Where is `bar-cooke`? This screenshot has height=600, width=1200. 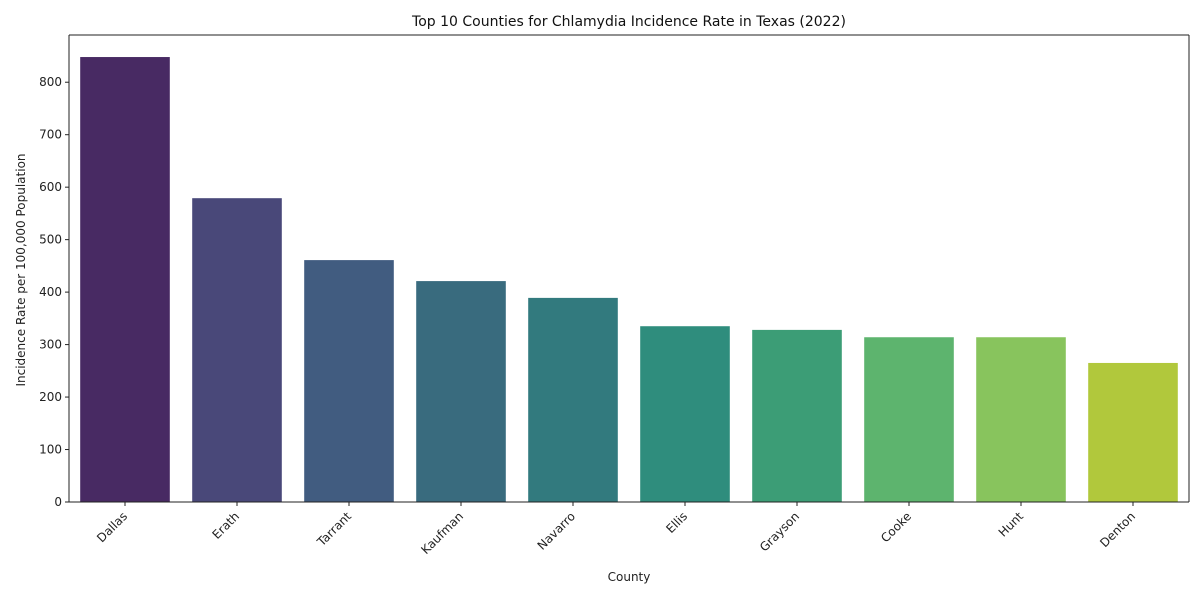 bar-cooke is located at coordinates (909, 419).